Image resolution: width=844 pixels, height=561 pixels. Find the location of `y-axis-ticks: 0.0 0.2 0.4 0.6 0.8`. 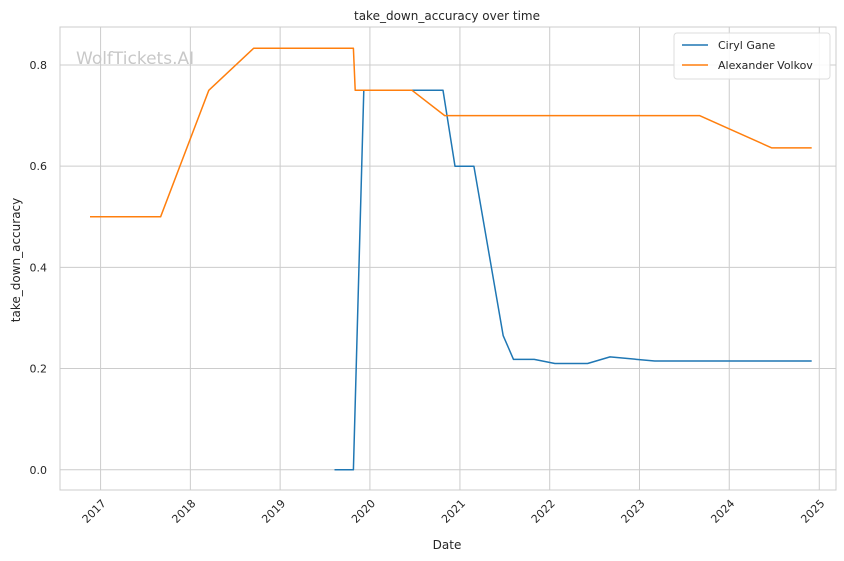

y-axis-ticks: 0.0 0.2 0.4 0.6 0.8 is located at coordinates (39, 268).